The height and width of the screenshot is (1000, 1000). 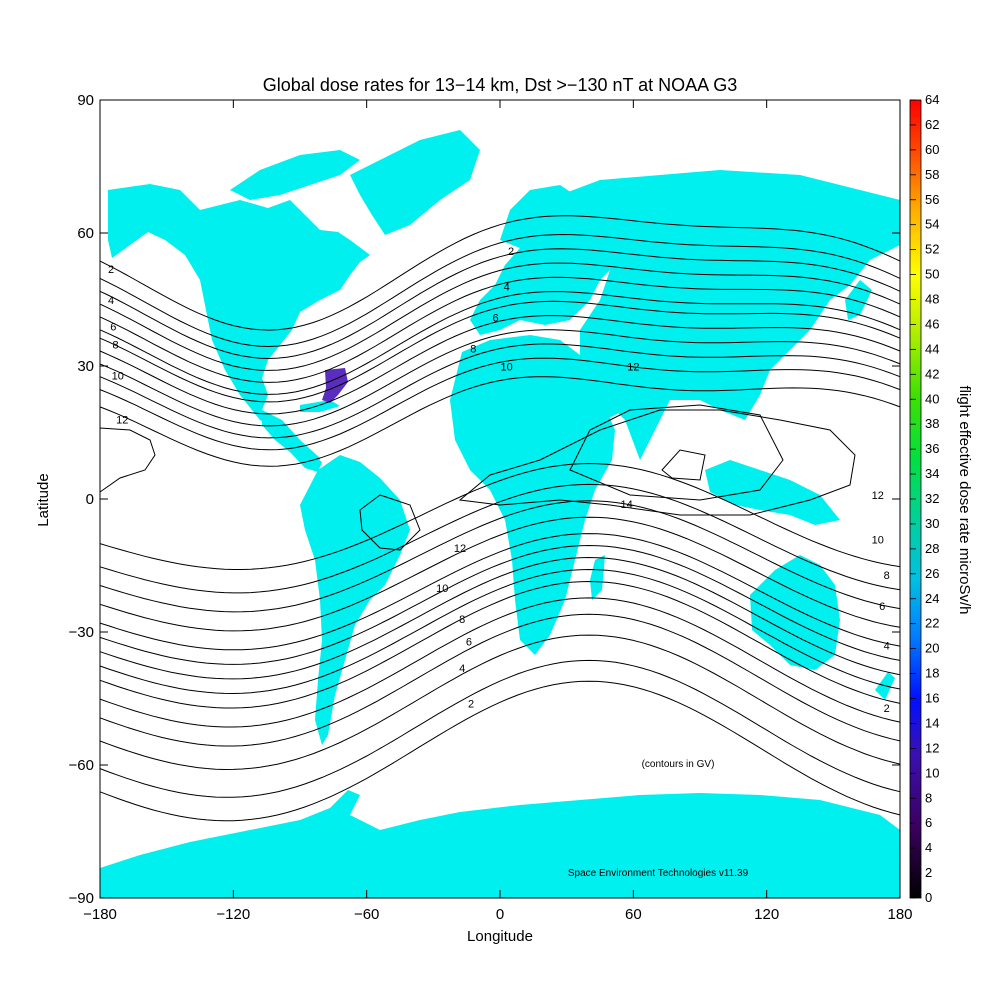 I want to click on colorbar-tick-label: 32, so click(x=932, y=498).